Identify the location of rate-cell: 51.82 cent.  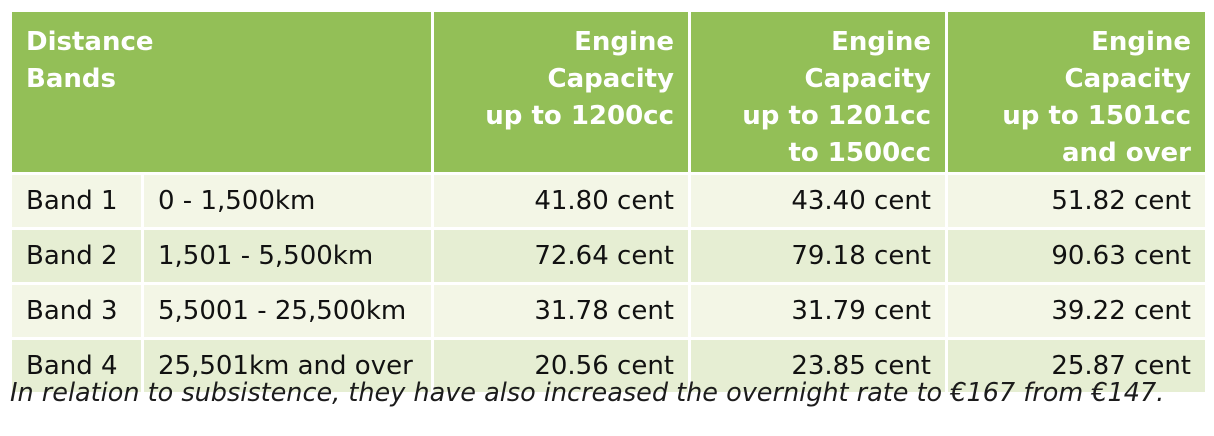
(1076, 201).